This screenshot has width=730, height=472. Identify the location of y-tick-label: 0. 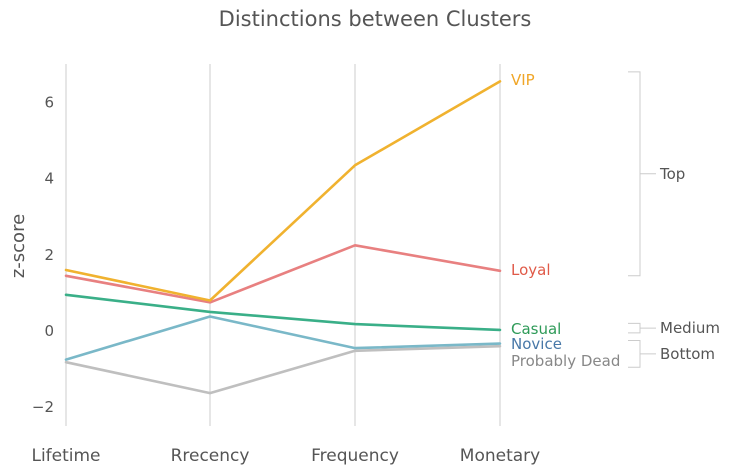
(49, 331).